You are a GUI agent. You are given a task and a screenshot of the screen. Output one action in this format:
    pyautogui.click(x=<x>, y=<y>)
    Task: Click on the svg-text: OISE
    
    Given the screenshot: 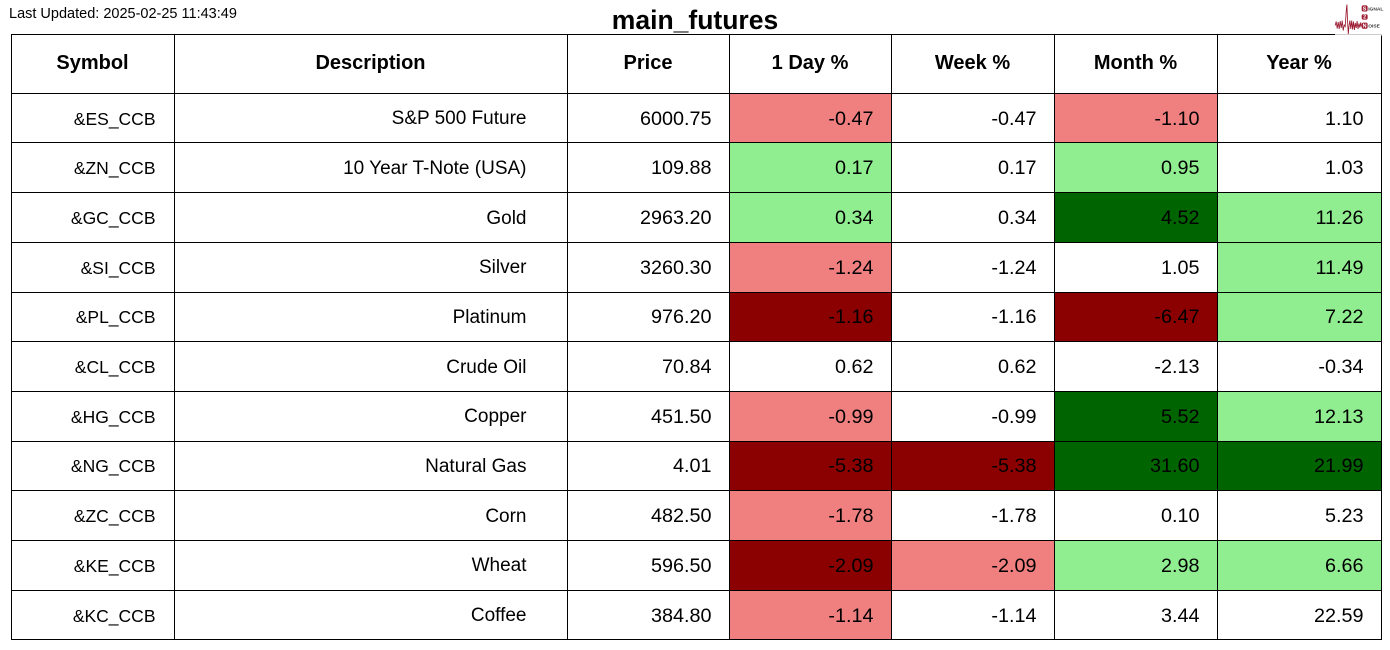 What is the action you would take?
    pyautogui.click(x=1374, y=27)
    